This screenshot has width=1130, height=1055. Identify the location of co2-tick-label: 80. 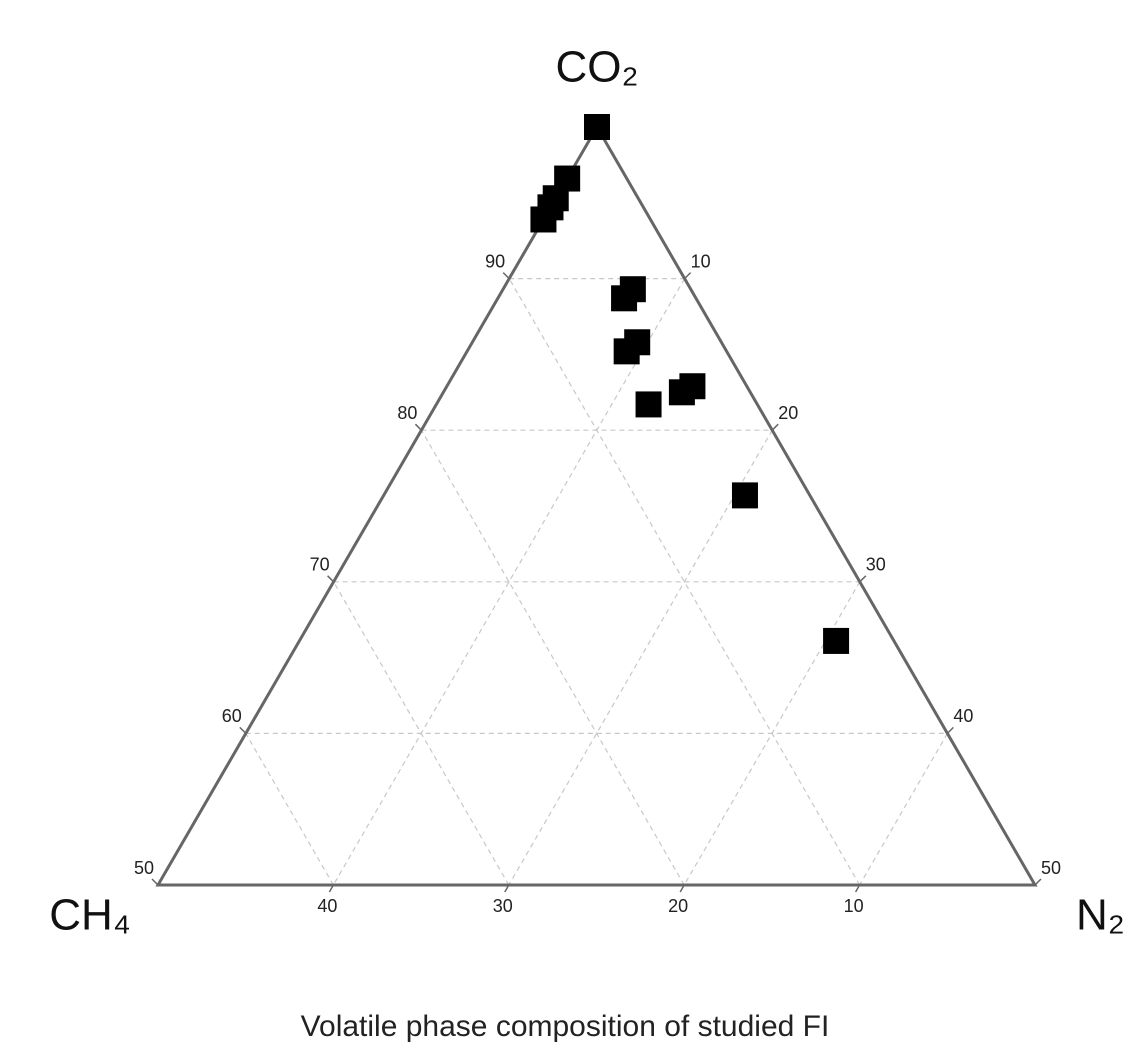
(407, 413).